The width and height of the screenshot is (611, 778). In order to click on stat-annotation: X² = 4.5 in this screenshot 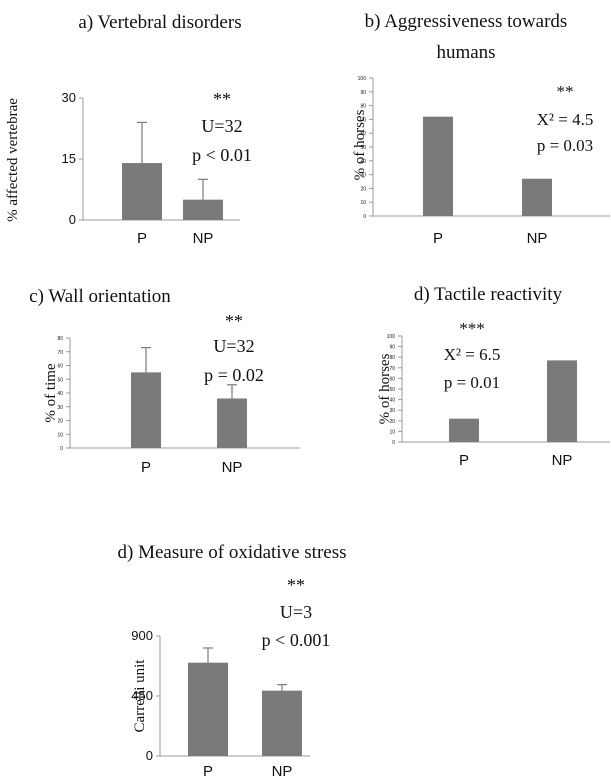, I will do `click(565, 119)`.